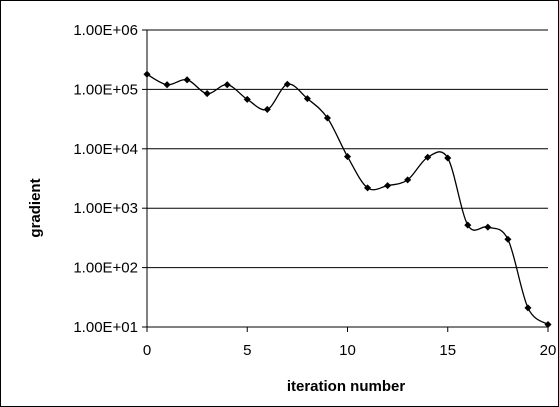 This screenshot has height=407, width=559. What do you see at coordinates (105, 30) in the screenshot?
I see `y-tick-label: 1.00E+06` at bounding box center [105, 30].